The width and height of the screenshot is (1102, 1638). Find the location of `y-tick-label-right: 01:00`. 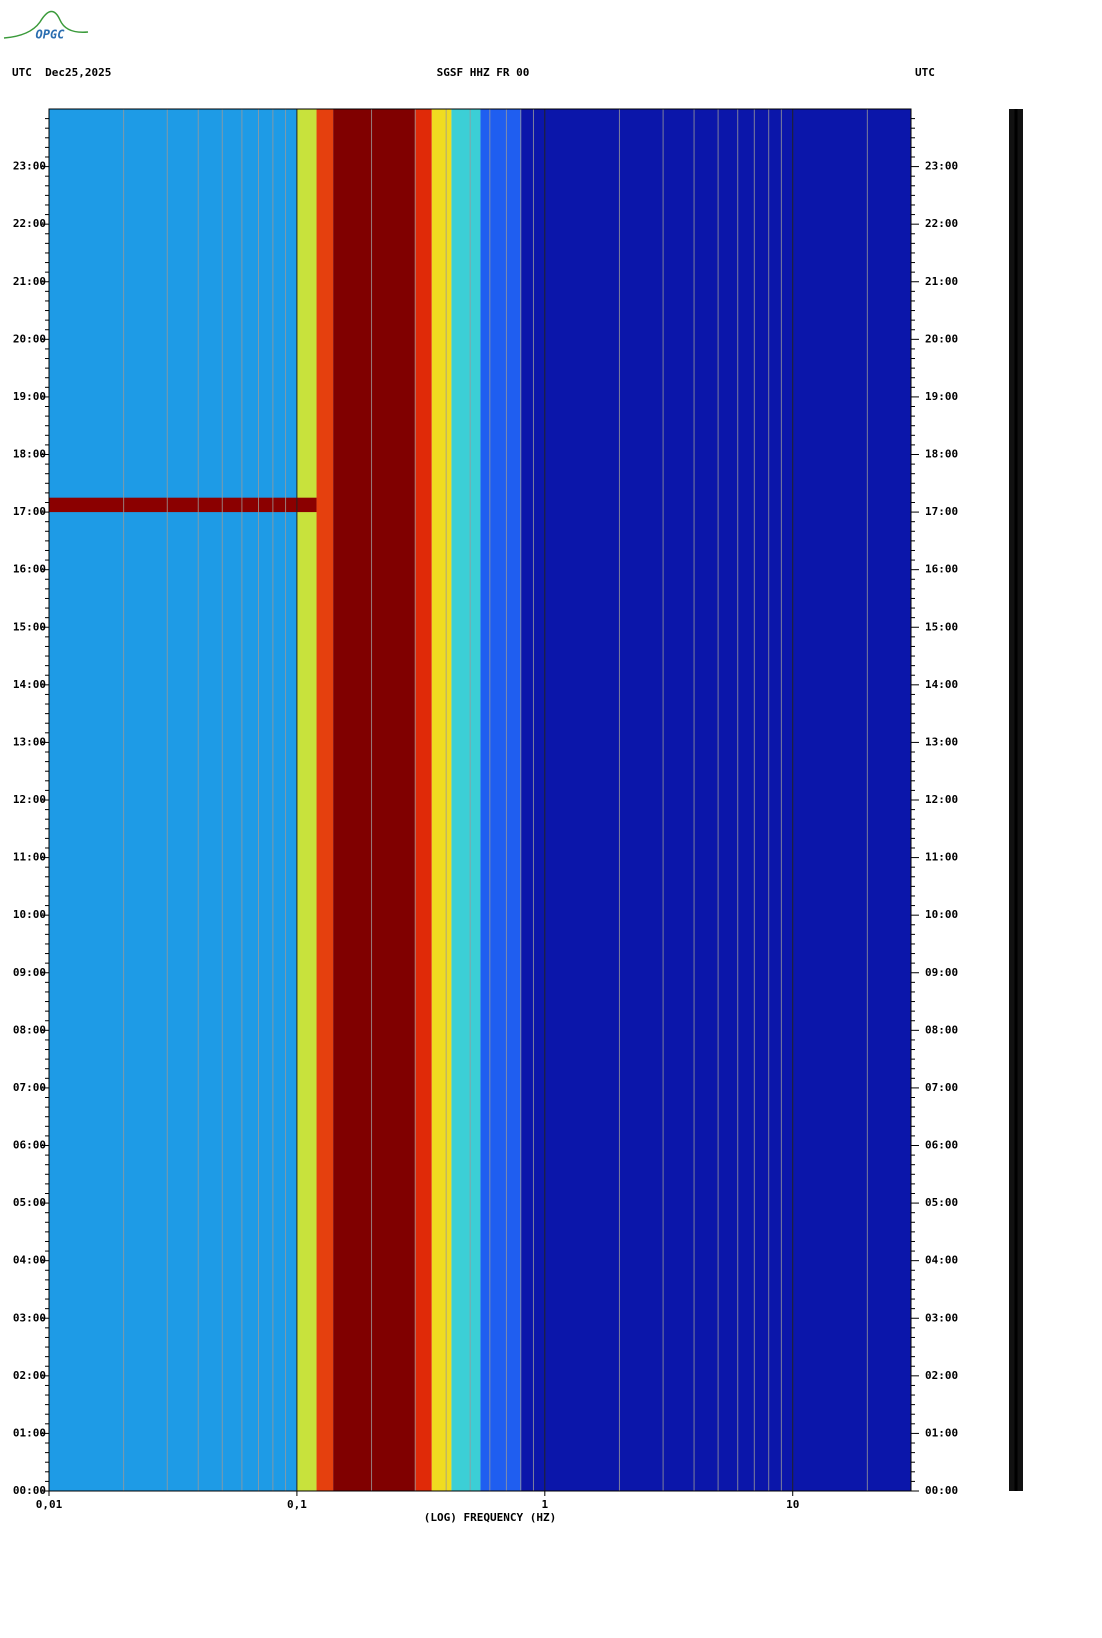

y-tick-label-right: 01:00 is located at coordinates (941, 1432).